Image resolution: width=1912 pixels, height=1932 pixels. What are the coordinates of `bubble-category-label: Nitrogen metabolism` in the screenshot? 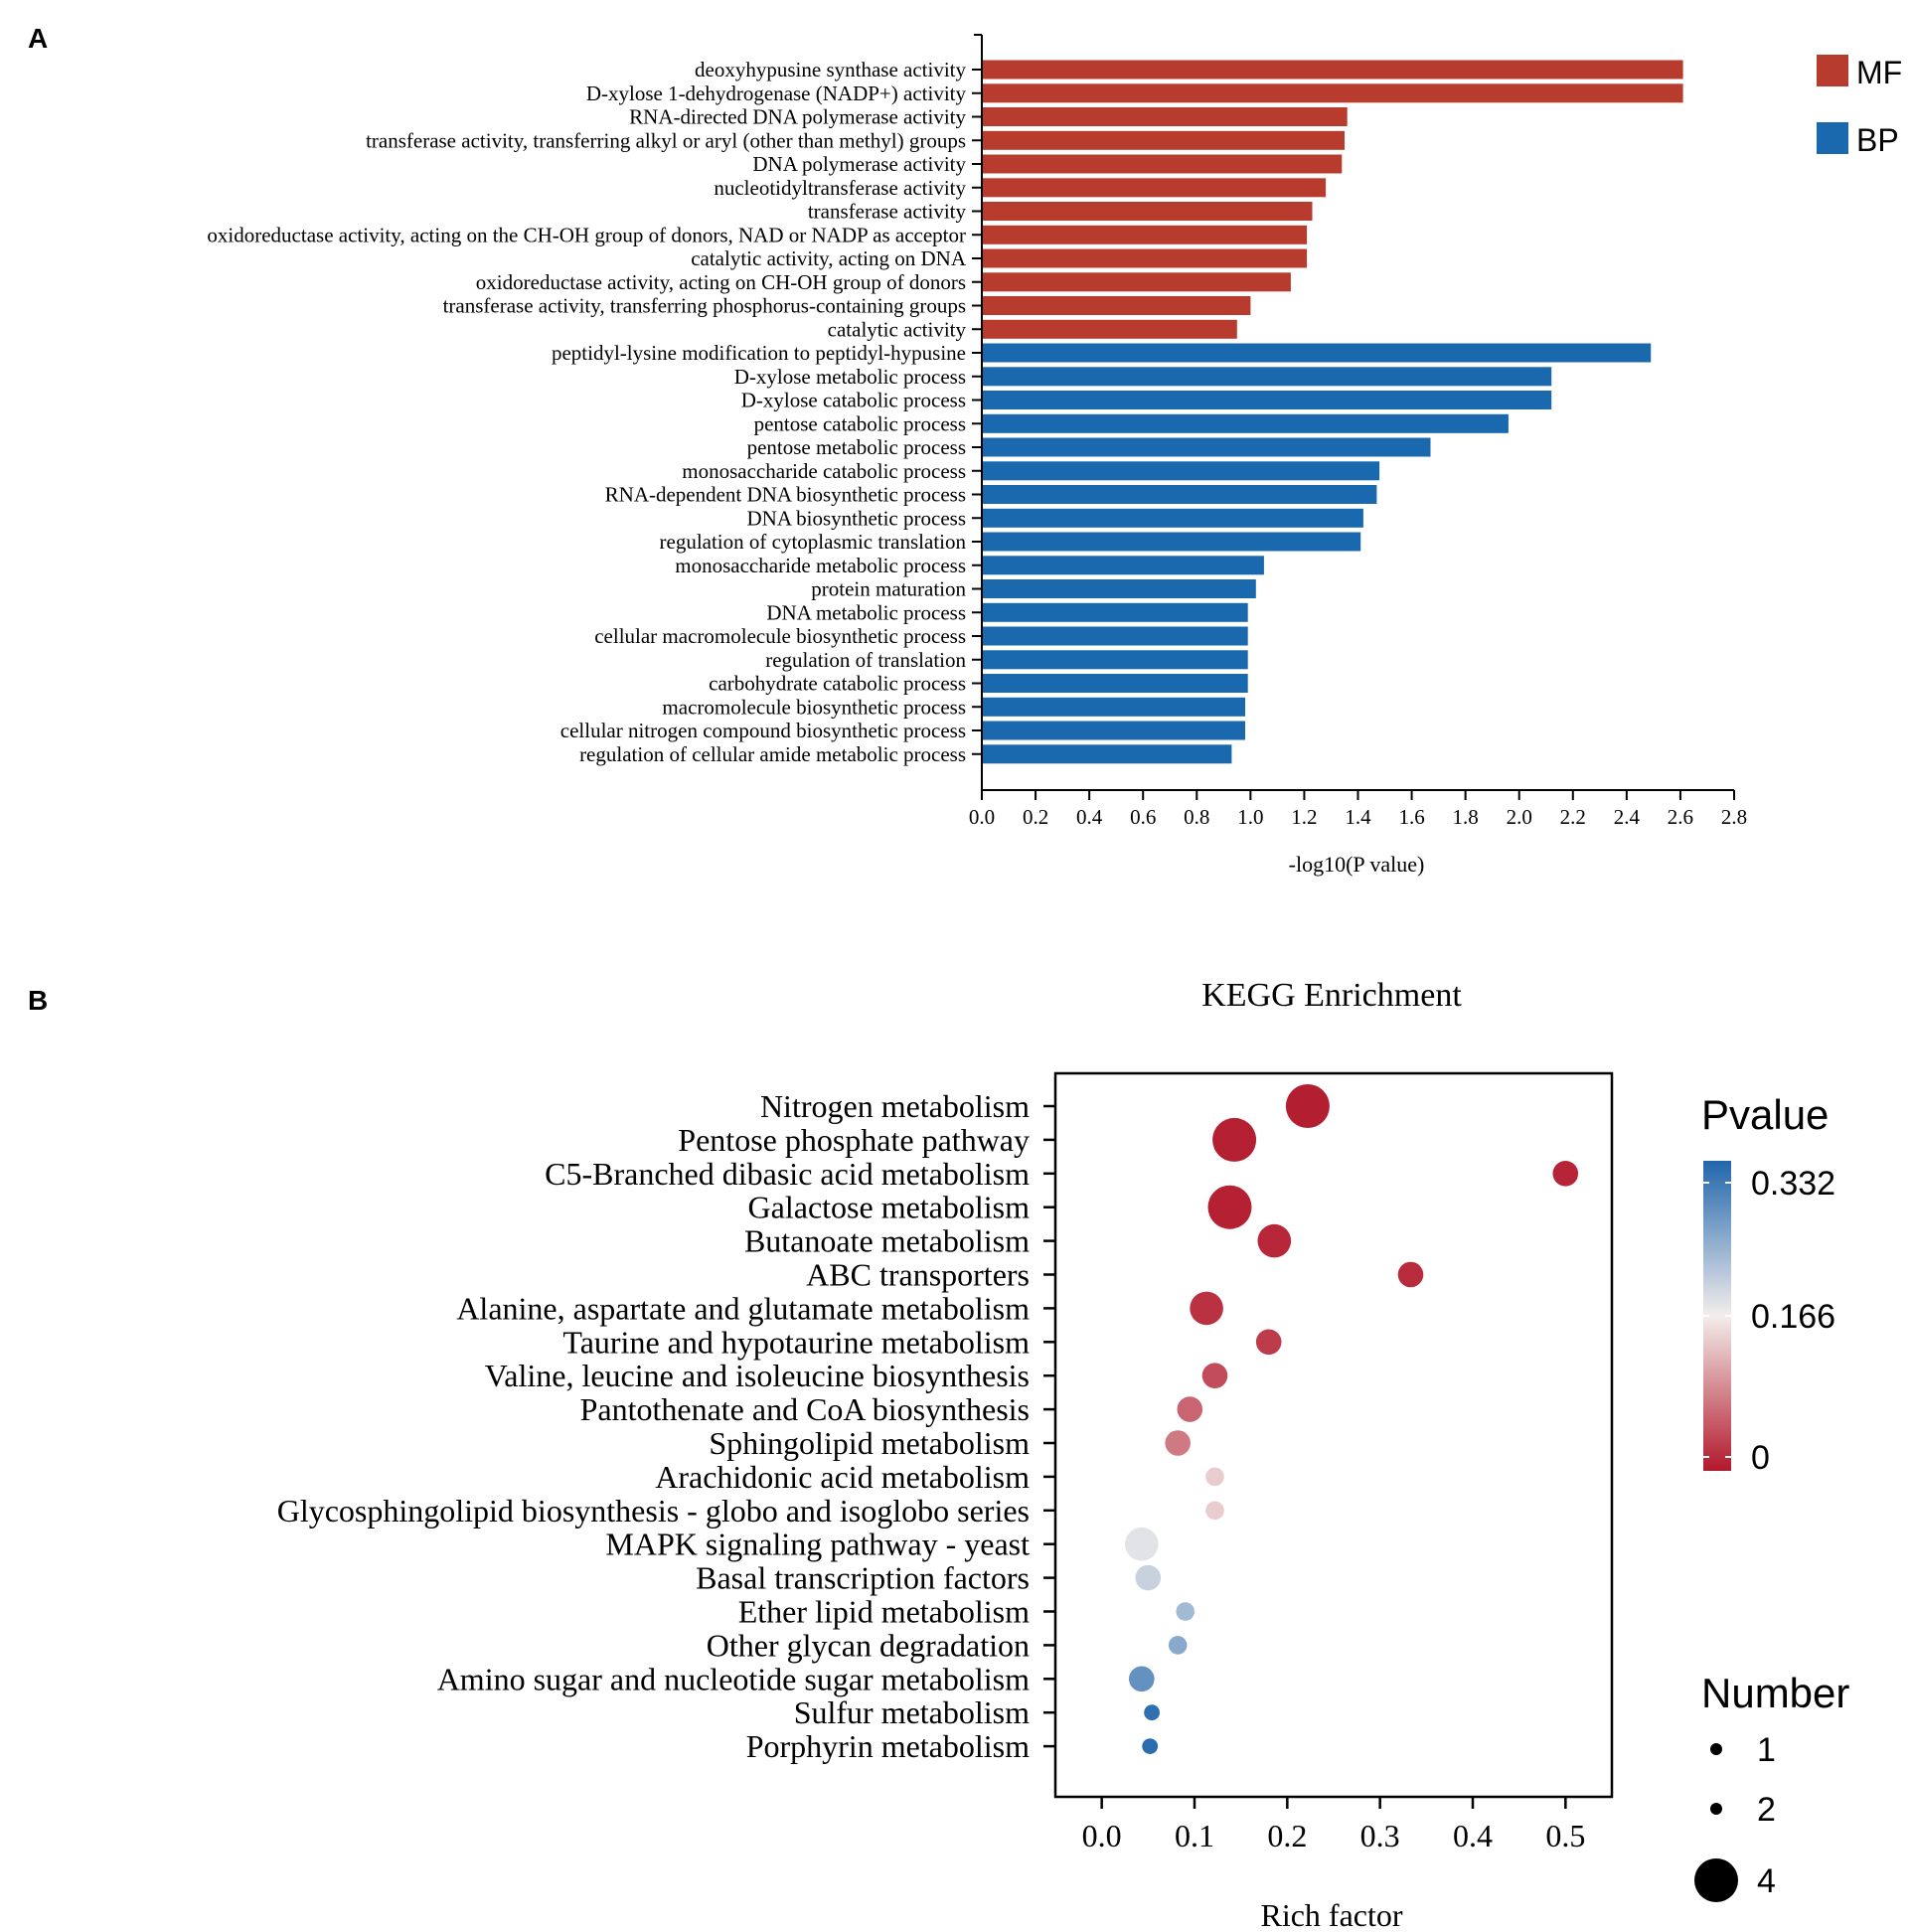 It's located at (895, 1106).